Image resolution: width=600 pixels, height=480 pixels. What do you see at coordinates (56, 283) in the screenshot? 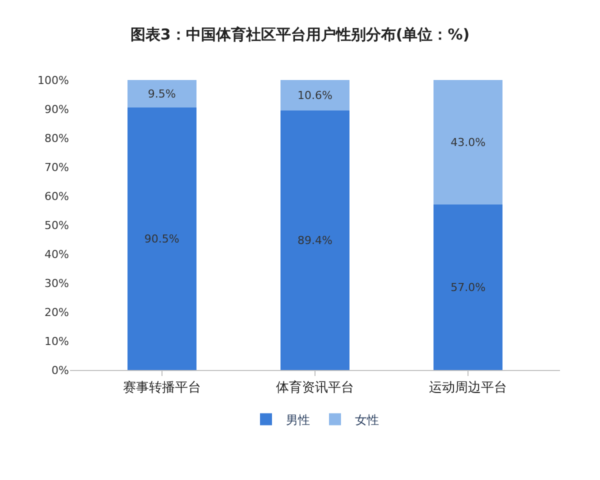
I see `y-tick-label: 30%` at bounding box center [56, 283].